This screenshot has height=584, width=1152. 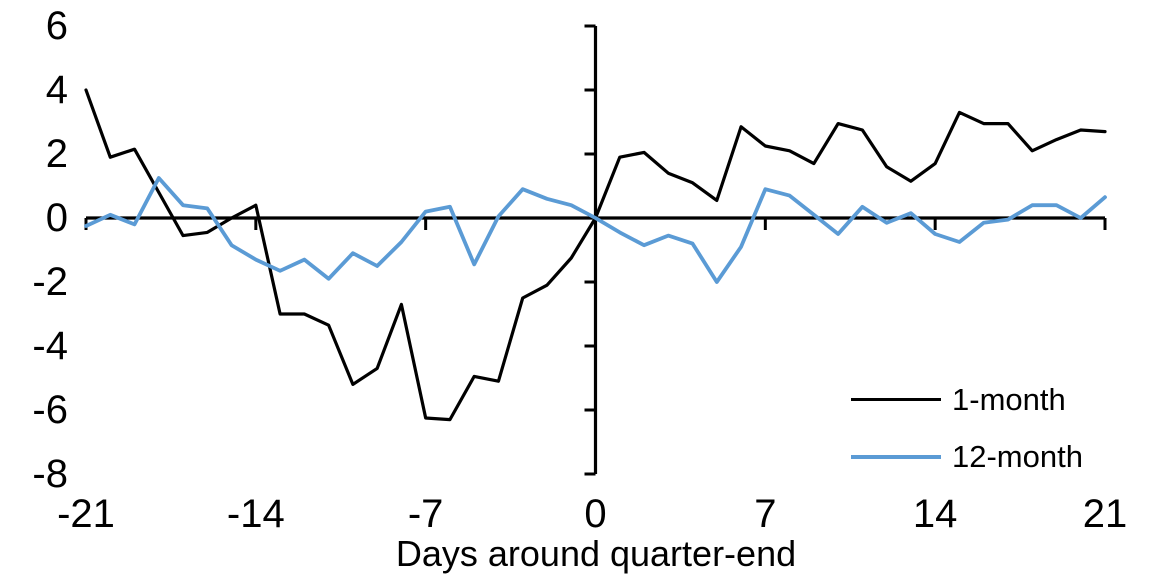 What do you see at coordinates (596, 553) in the screenshot?
I see `x-axis-title: Days around quarter-end` at bounding box center [596, 553].